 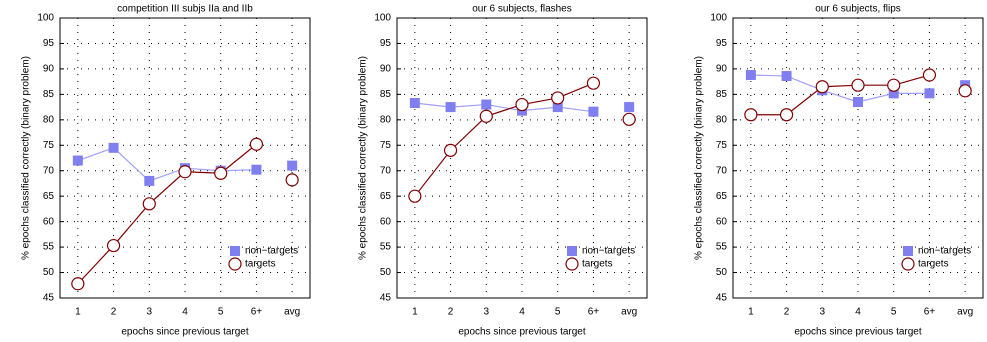 What do you see at coordinates (185, 332) in the screenshot?
I see `x-axis-label: epochs since previous target` at bounding box center [185, 332].